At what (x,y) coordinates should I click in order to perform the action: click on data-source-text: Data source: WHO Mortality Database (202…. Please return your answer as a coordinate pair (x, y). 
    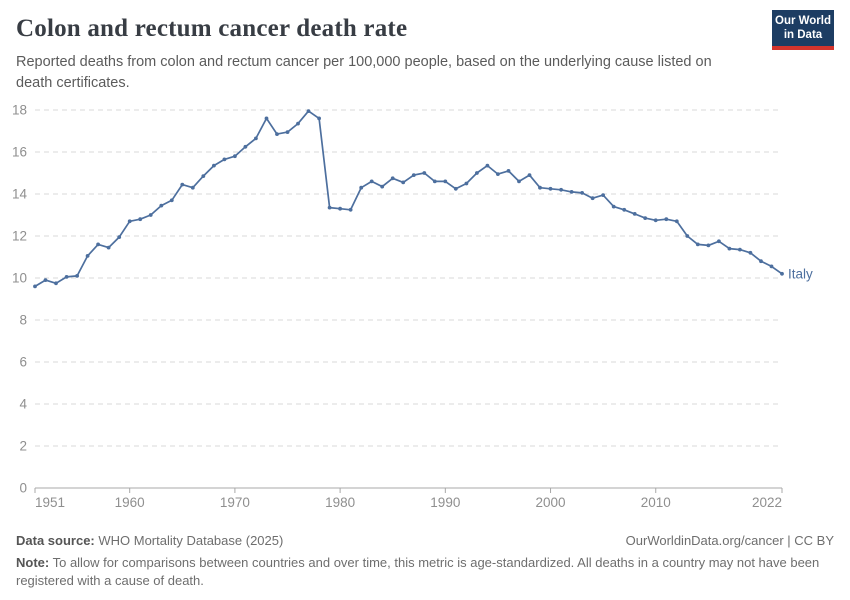
    Looking at the image, I should click on (149, 541).